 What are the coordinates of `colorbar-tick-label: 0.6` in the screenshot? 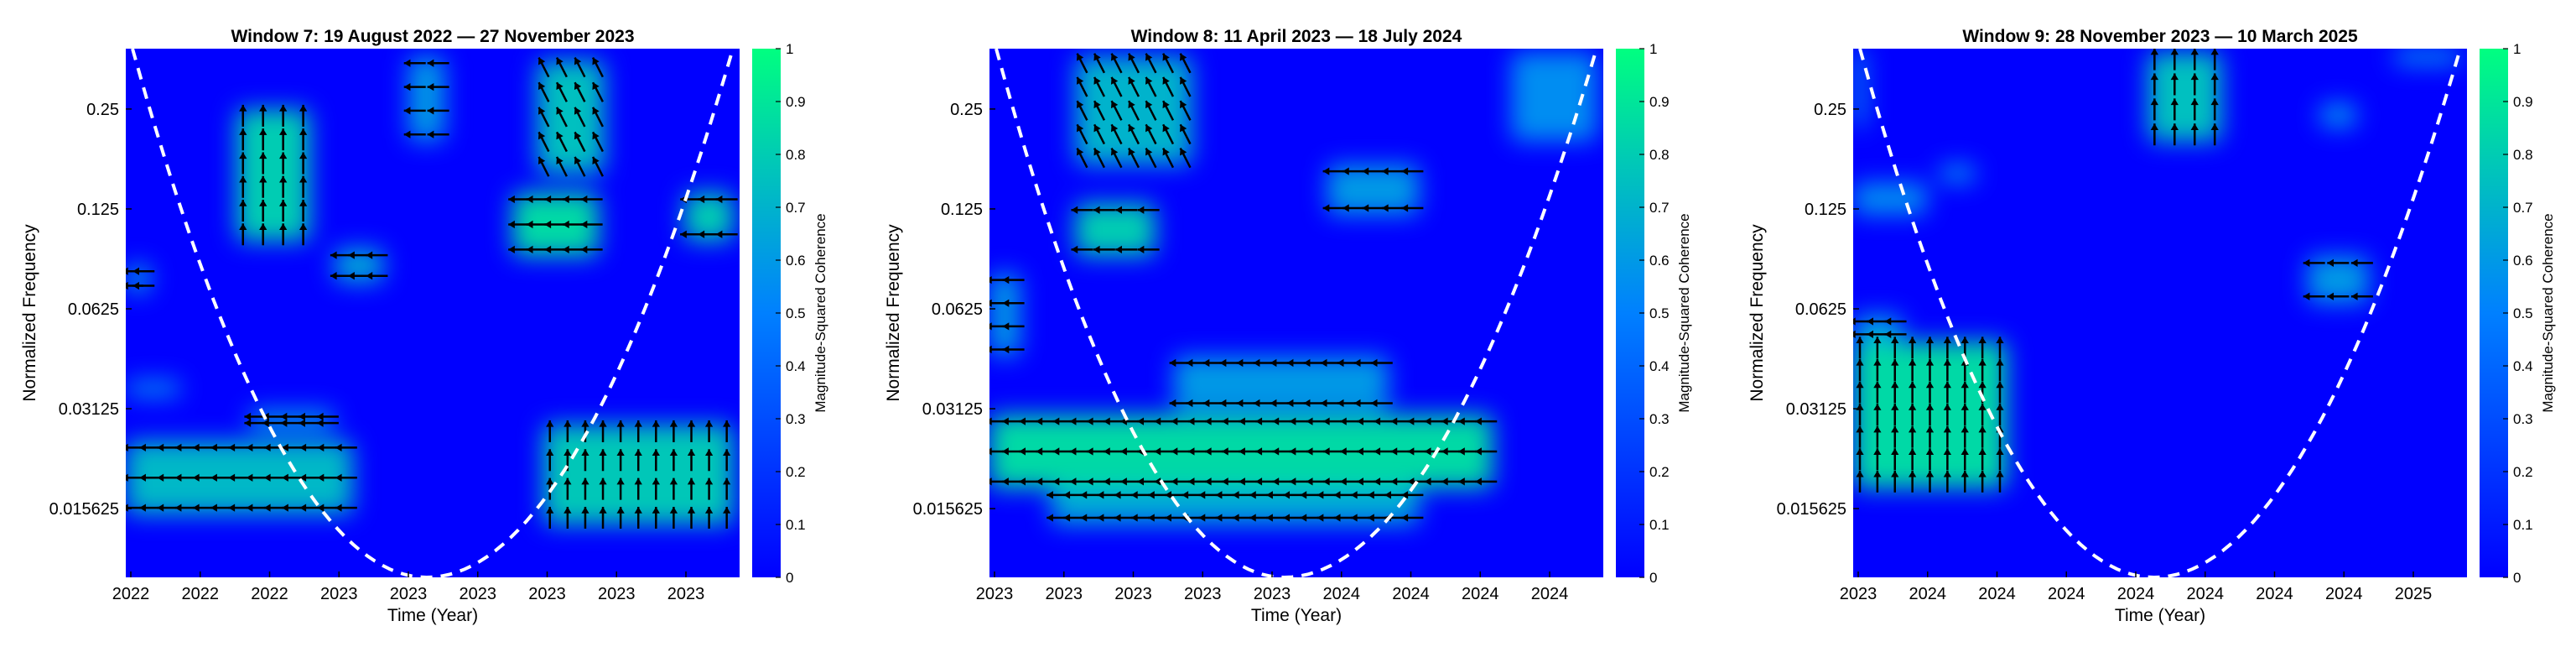 It's located at (796, 261).